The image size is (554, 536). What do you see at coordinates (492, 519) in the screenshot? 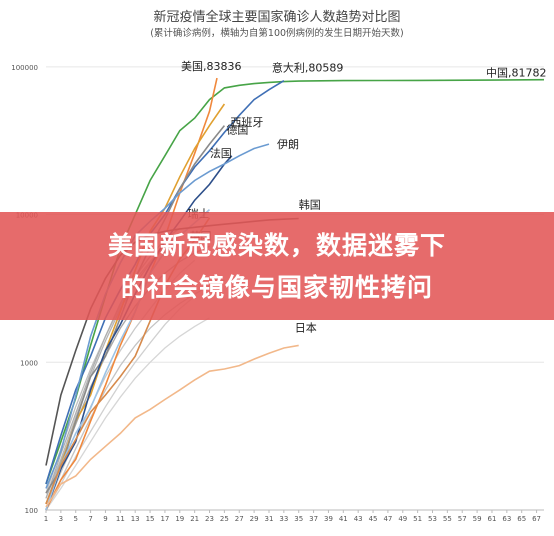
I see `x-tick-label: 61` at bounding box center [492, 519].